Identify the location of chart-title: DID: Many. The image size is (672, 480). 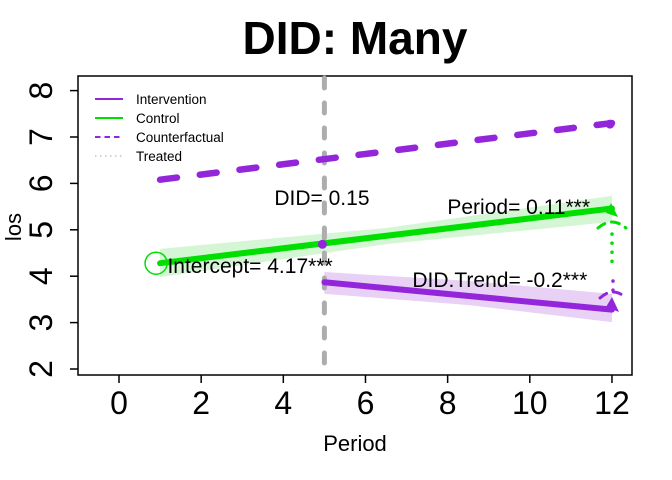
(355, 38).